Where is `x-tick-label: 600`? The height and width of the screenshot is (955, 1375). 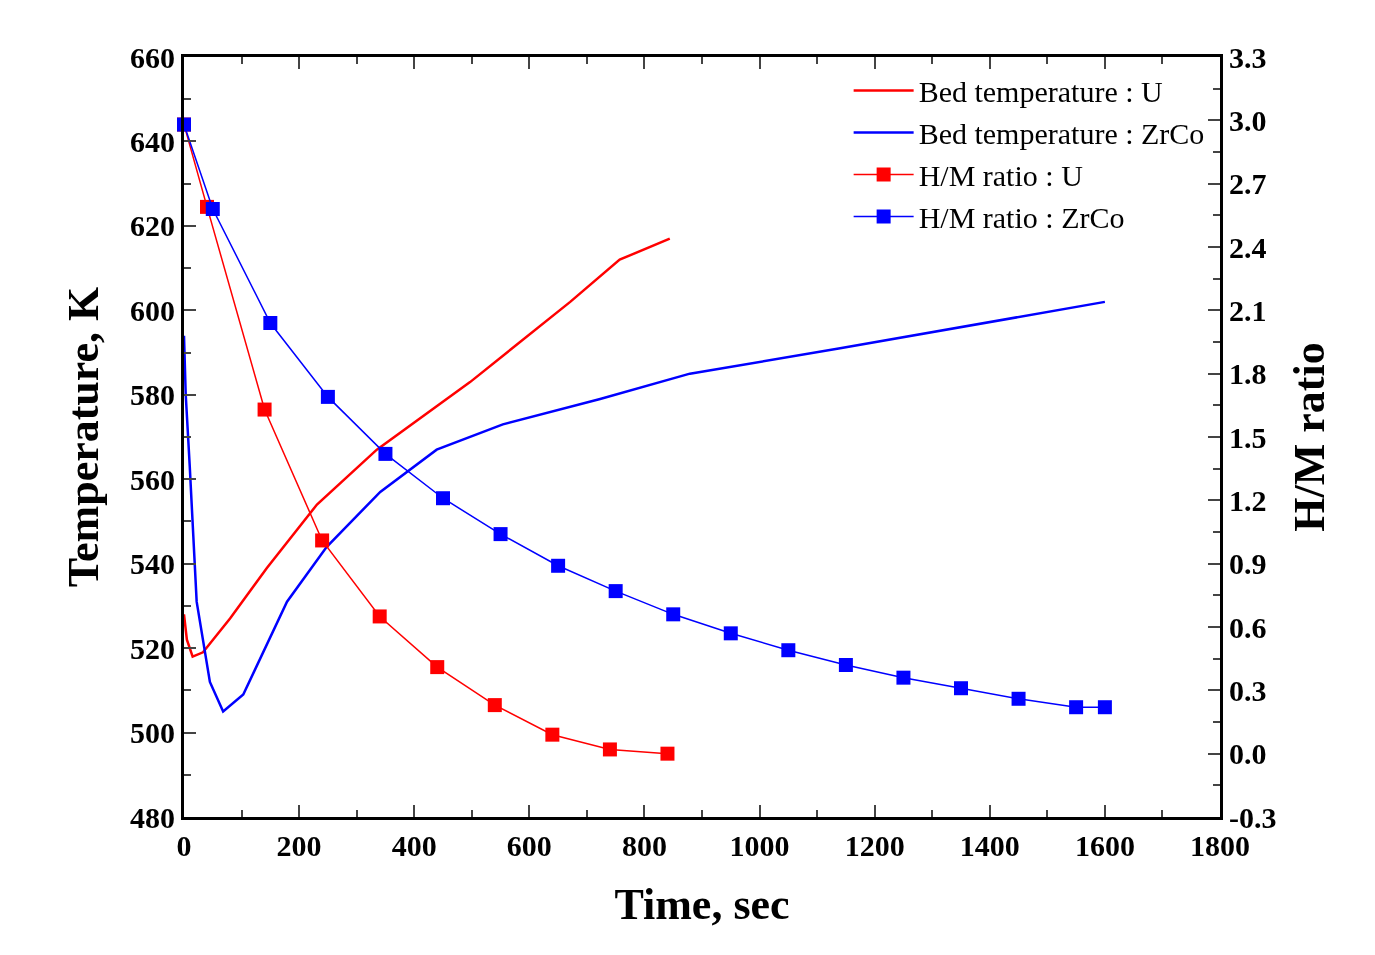 x-tick-label: 600 is located at coordinates (529, 845).